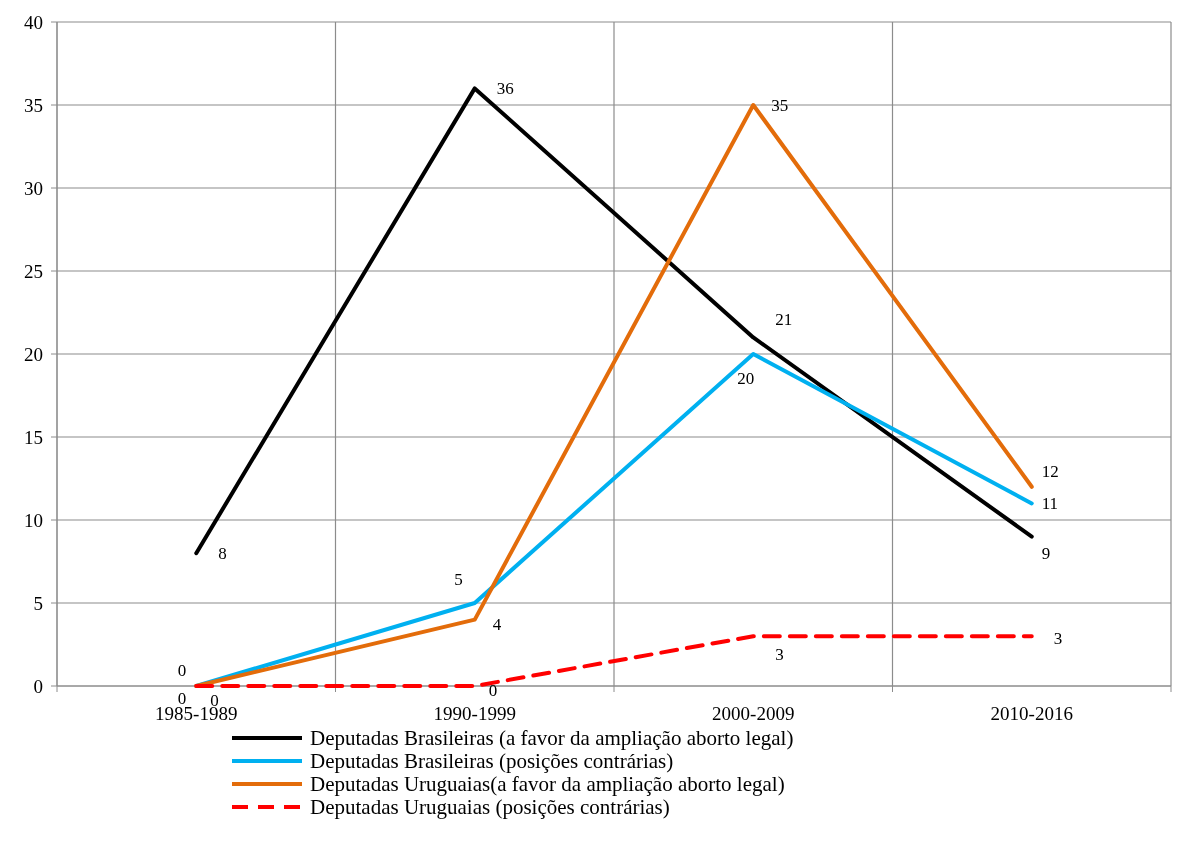 This screenshot has height=852, width=1179. What do you see at coordinates (1050, 504) in the screenshot?
I see `data-label: 11` at bounding box center [1050, 504].